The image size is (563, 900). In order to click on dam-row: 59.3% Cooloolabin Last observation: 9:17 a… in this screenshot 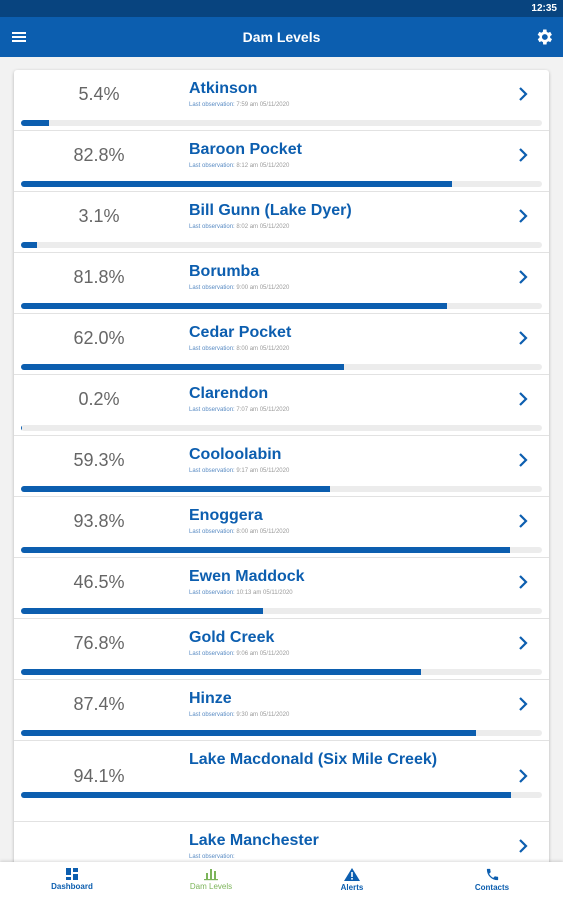, I will do `click(281, 466)`.